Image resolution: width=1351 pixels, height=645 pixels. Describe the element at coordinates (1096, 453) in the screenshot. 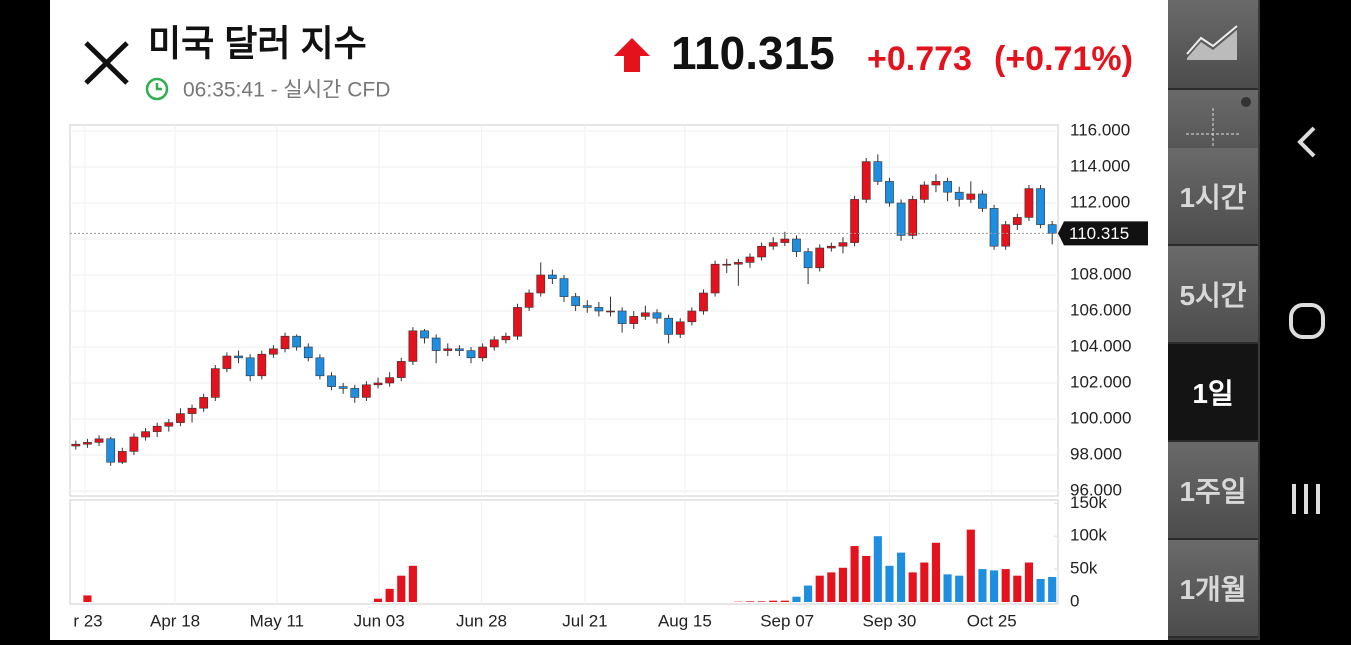

I see `y-tick-label: 98.000` at that location.